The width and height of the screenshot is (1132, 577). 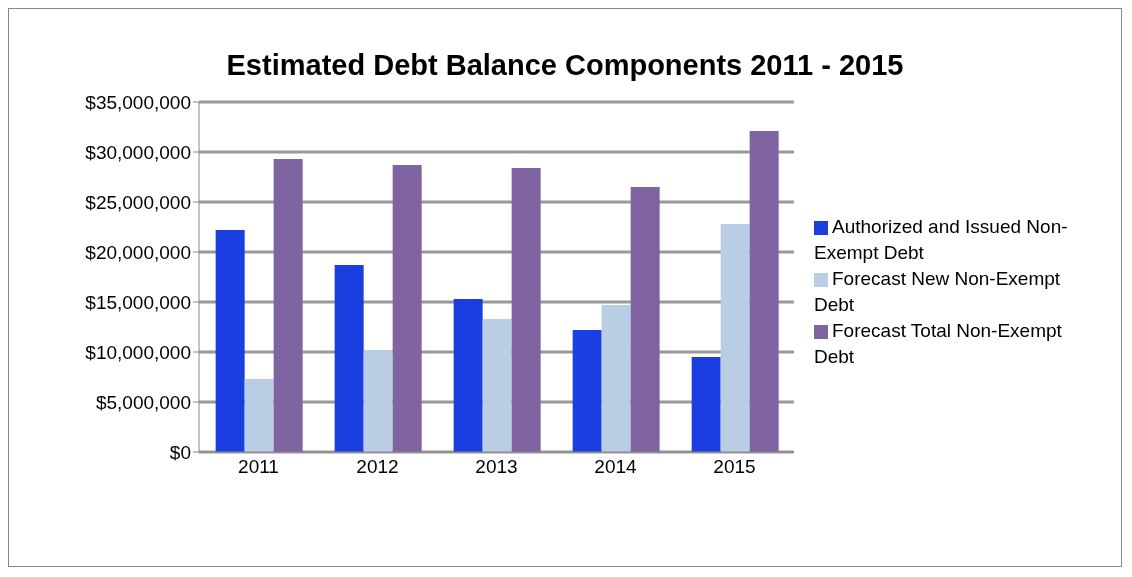 I want to click on legend-label: Forecast New Non-Exempt Debt, so click(x=937, y=291).